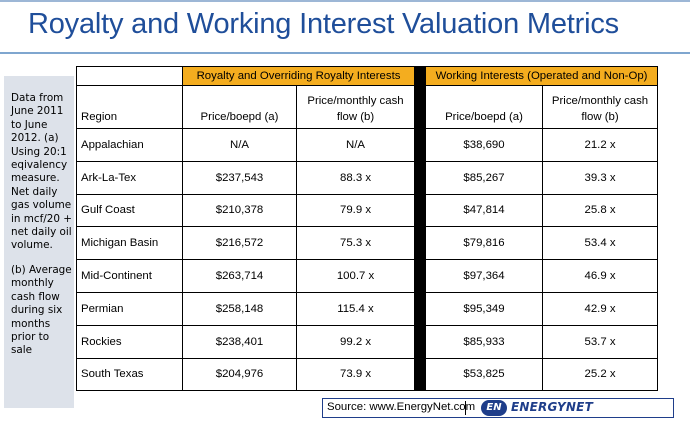  I want to click on region-cell: Appalachian, so click(129, 145).